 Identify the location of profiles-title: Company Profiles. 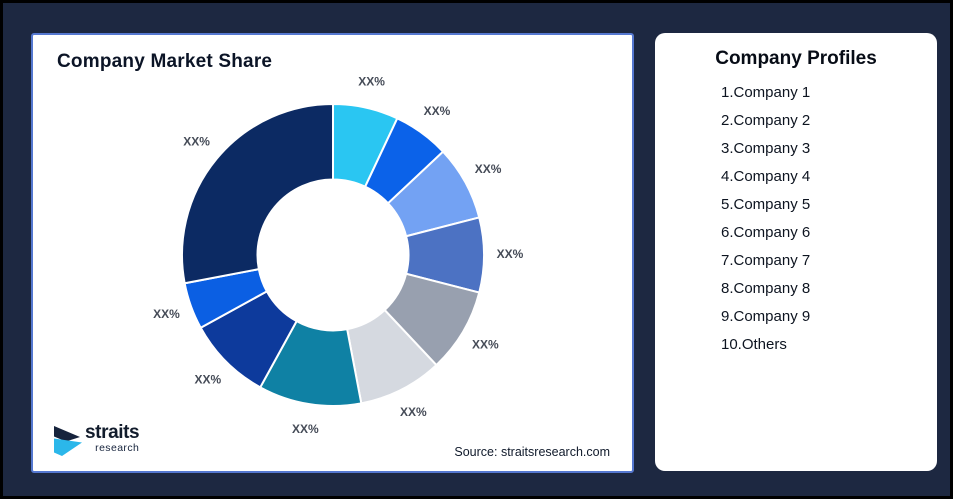
(796, 58).